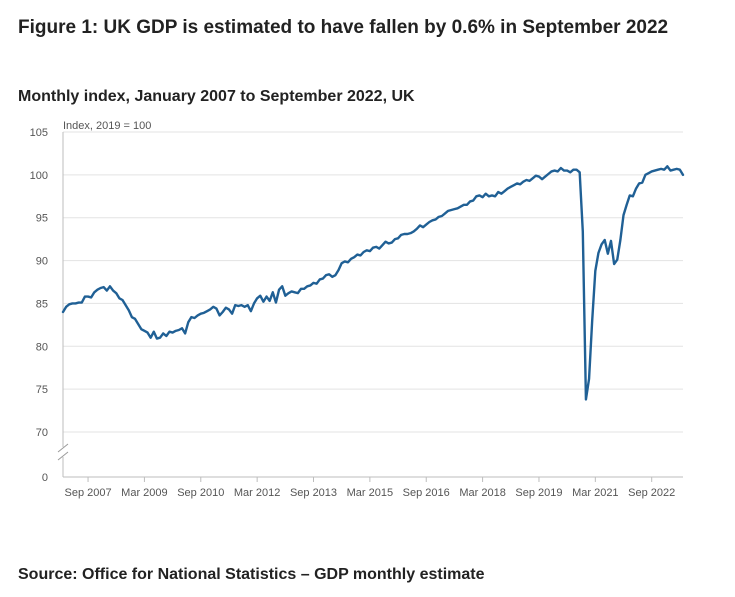  Describe the element at coordinates (42, 390) in the screenshot. I see `y-tick-label: 75` at that location.